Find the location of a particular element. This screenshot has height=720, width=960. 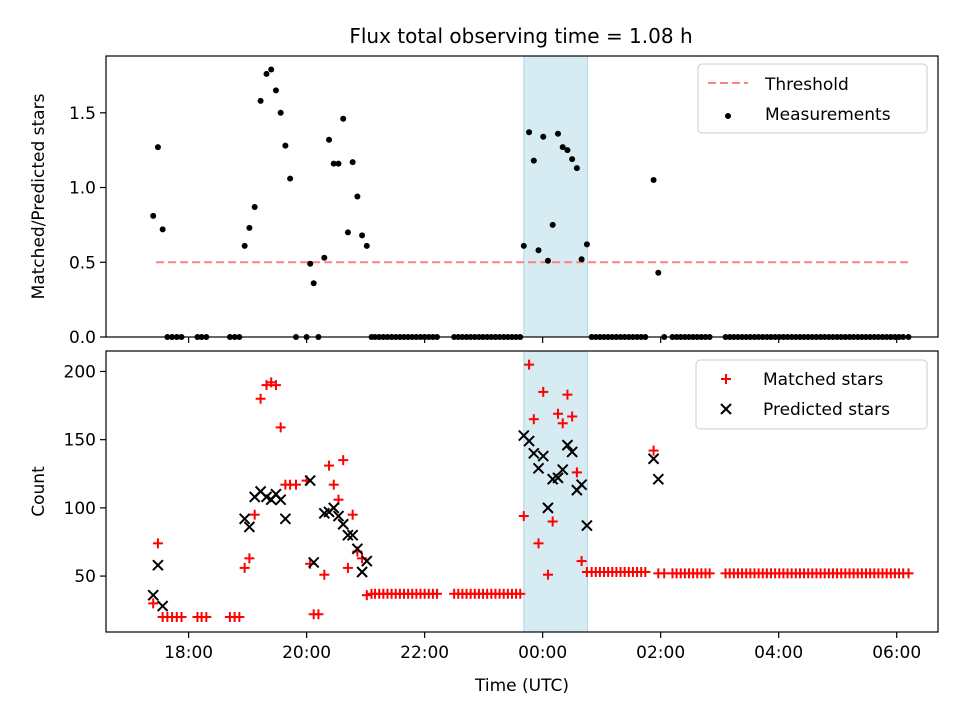

count-y-axis-label: Count is located at coordinates (39, 491).